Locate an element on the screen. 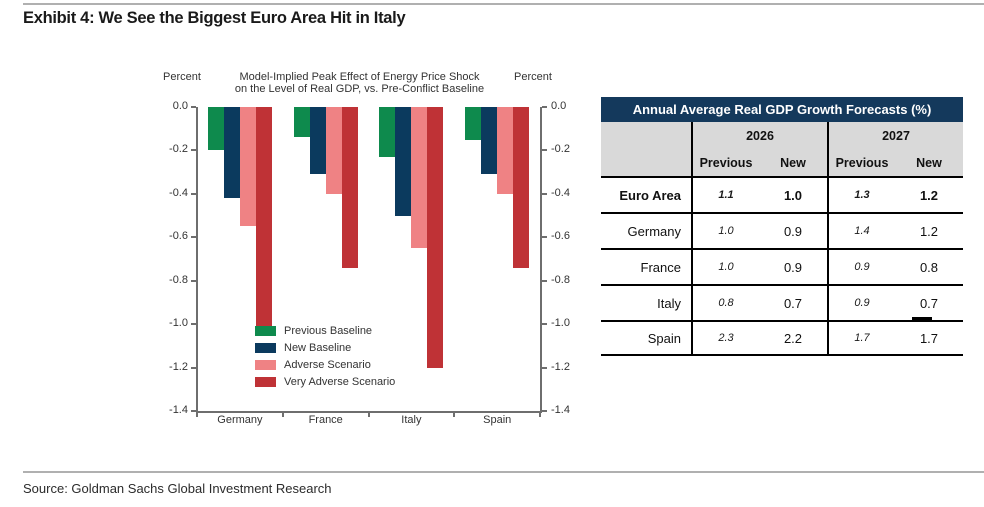 This screenshot has height=507, width=984. legend-label: Previous Baseline is located at coordinates (328, 330).